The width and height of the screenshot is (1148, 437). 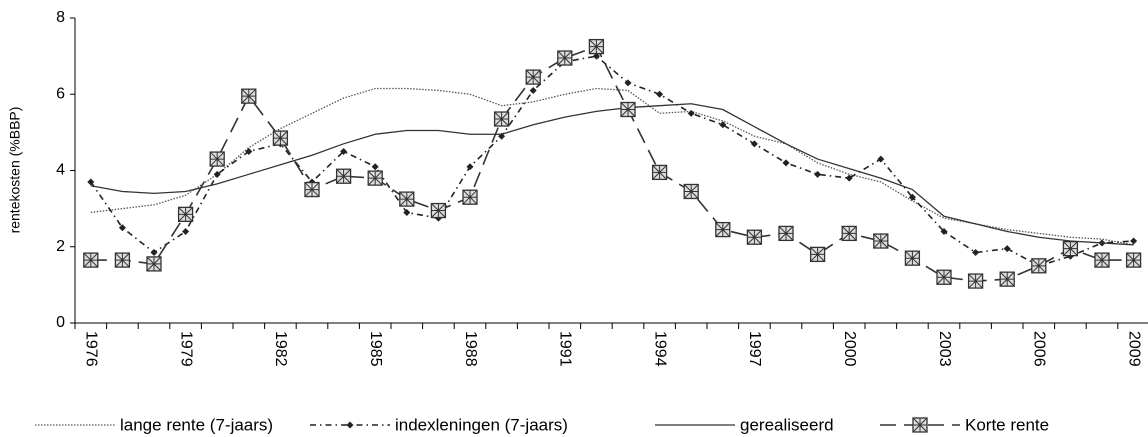 What do you see at coordinates (185, 349) in the screenshot?
I see `x-tick-label: 1979` at bounding box center [185, 349].